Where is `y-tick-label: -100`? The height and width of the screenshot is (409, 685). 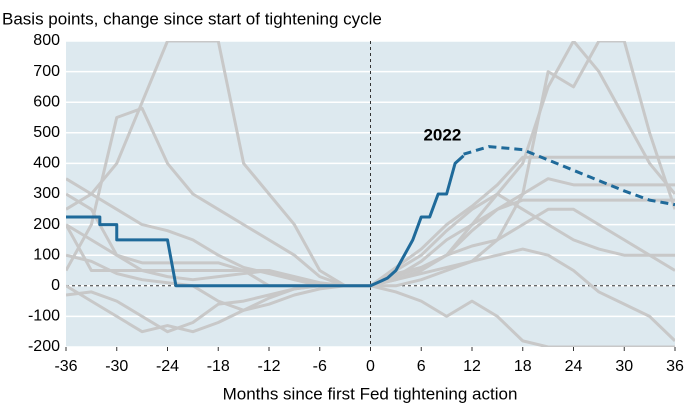 y-tick-label: -100 is located at coordinates (44, 316).